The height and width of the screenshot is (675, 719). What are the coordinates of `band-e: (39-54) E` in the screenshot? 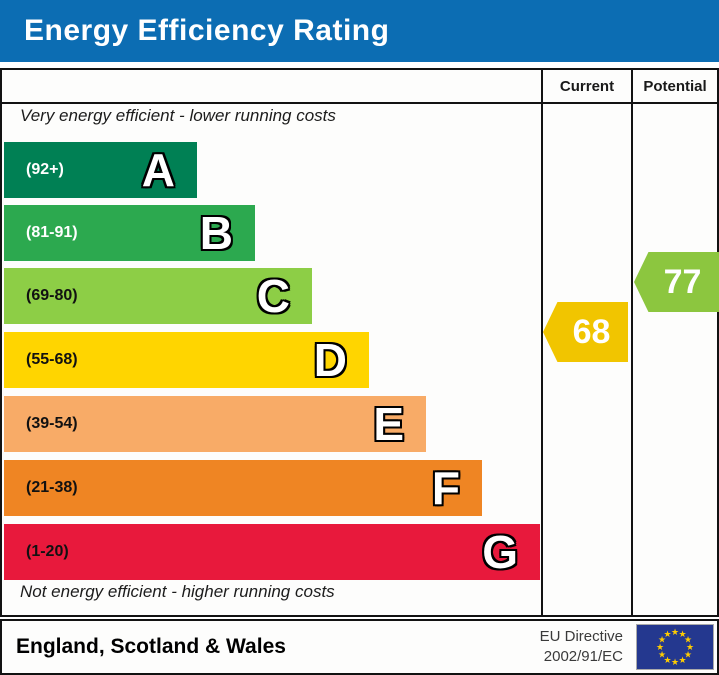 It's located at (215, 424).